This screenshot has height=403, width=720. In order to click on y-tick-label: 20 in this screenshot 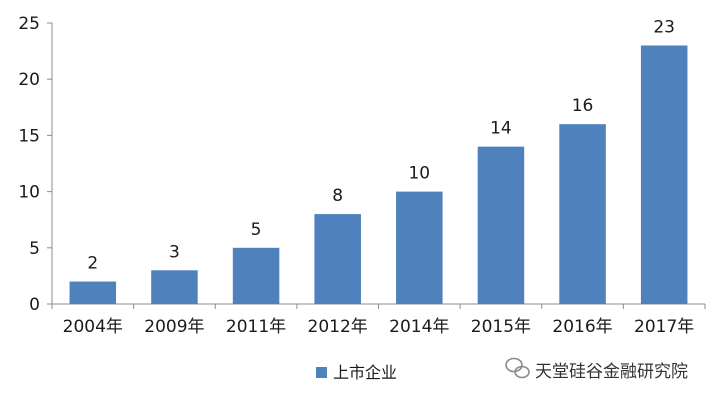, I will do `click(29, 80)`.